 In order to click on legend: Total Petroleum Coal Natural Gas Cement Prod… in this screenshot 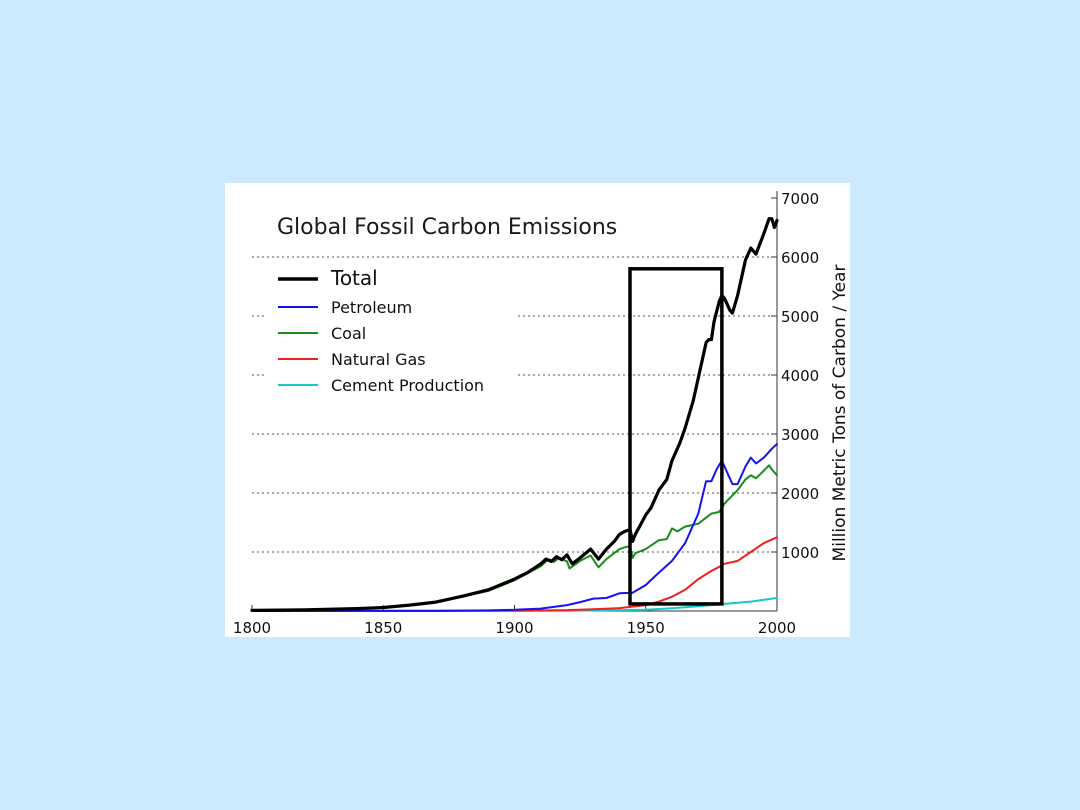, I will do `click(381, 330)`.